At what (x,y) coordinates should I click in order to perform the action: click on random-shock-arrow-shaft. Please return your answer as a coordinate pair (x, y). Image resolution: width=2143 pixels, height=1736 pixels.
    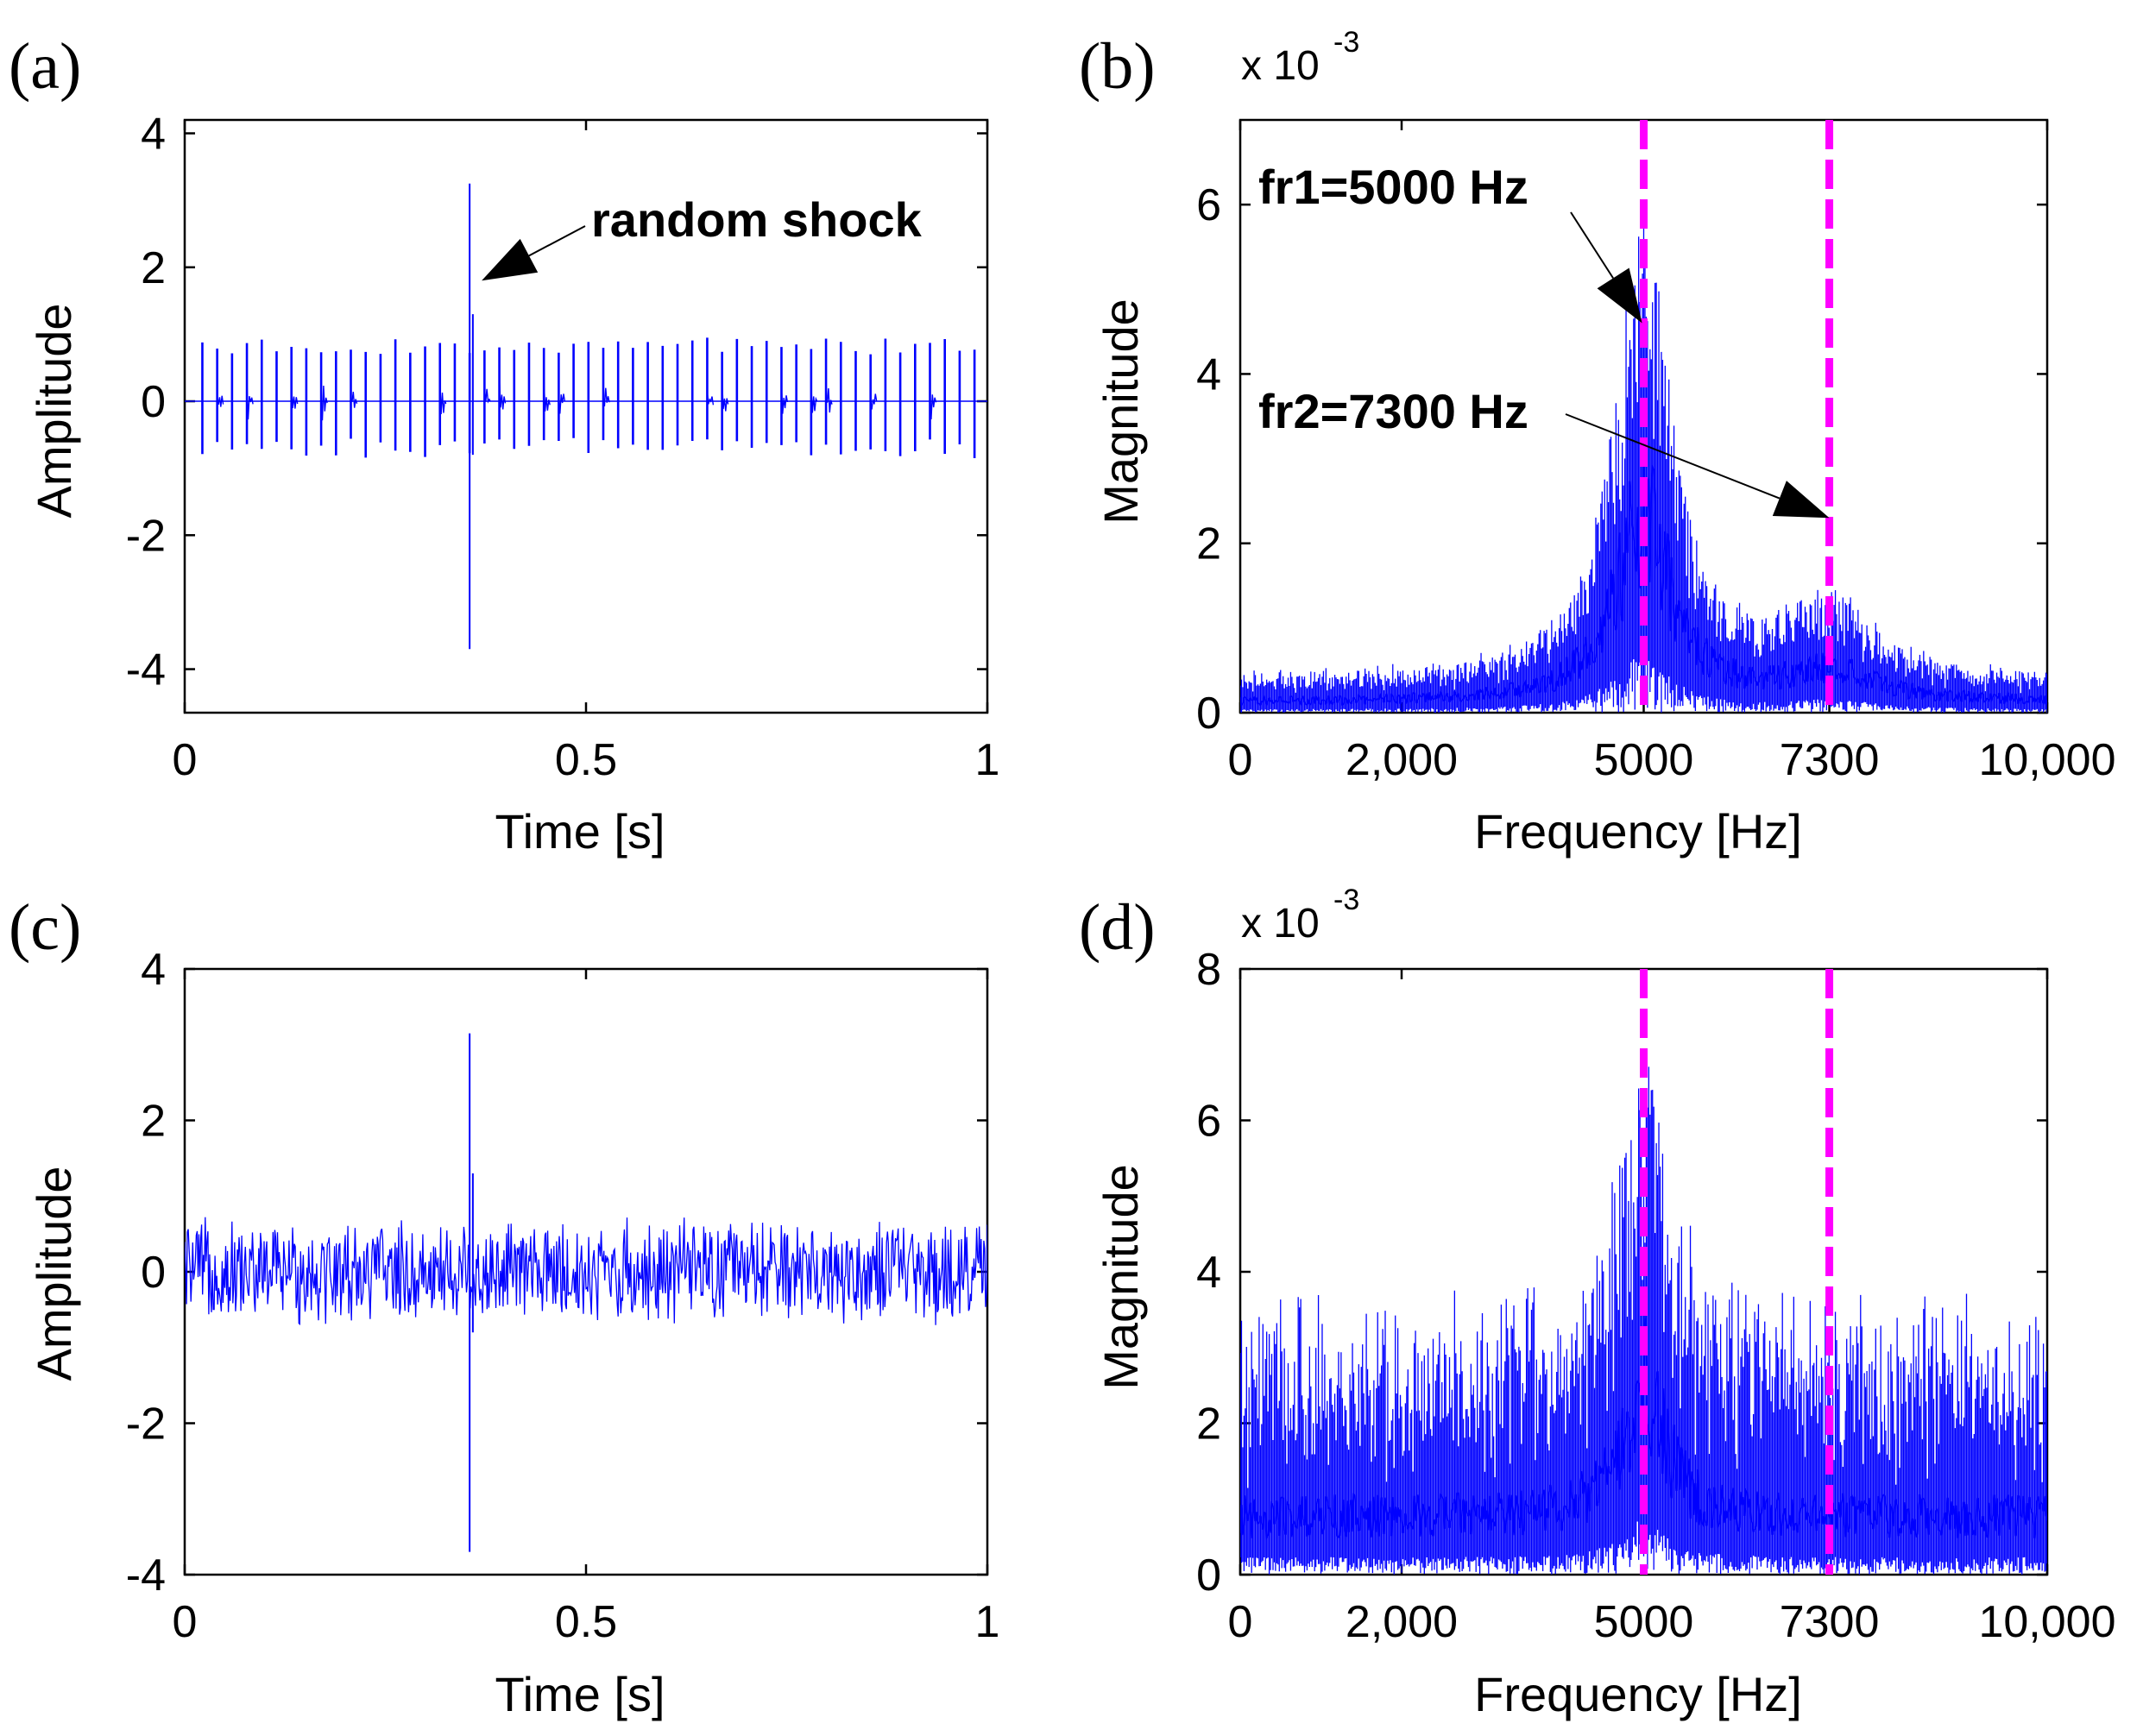
    Looking at the image, I should click on (557, 241).